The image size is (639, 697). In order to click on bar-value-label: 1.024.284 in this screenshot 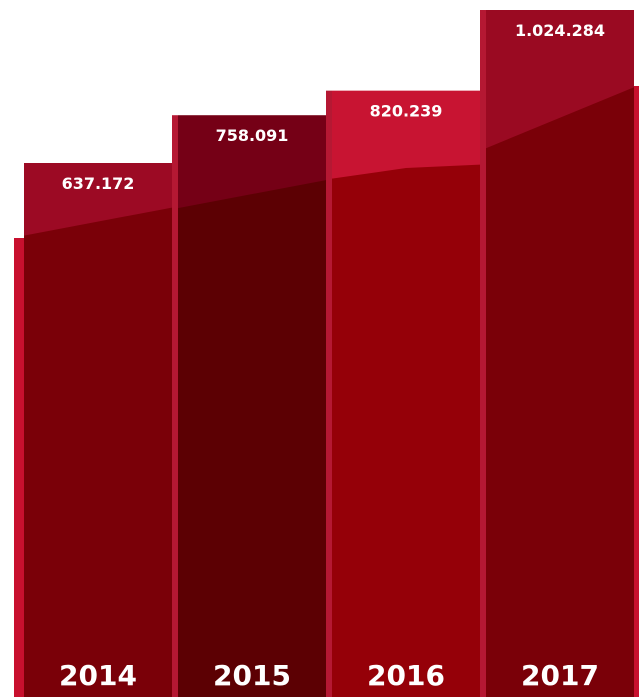, I will do `click(560, 30)`.